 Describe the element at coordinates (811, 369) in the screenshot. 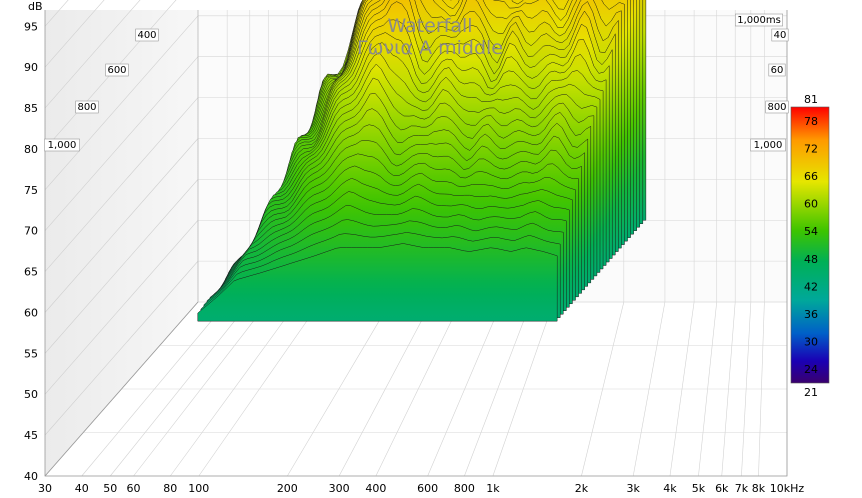

I see `colorbar-label: 24` at that location.